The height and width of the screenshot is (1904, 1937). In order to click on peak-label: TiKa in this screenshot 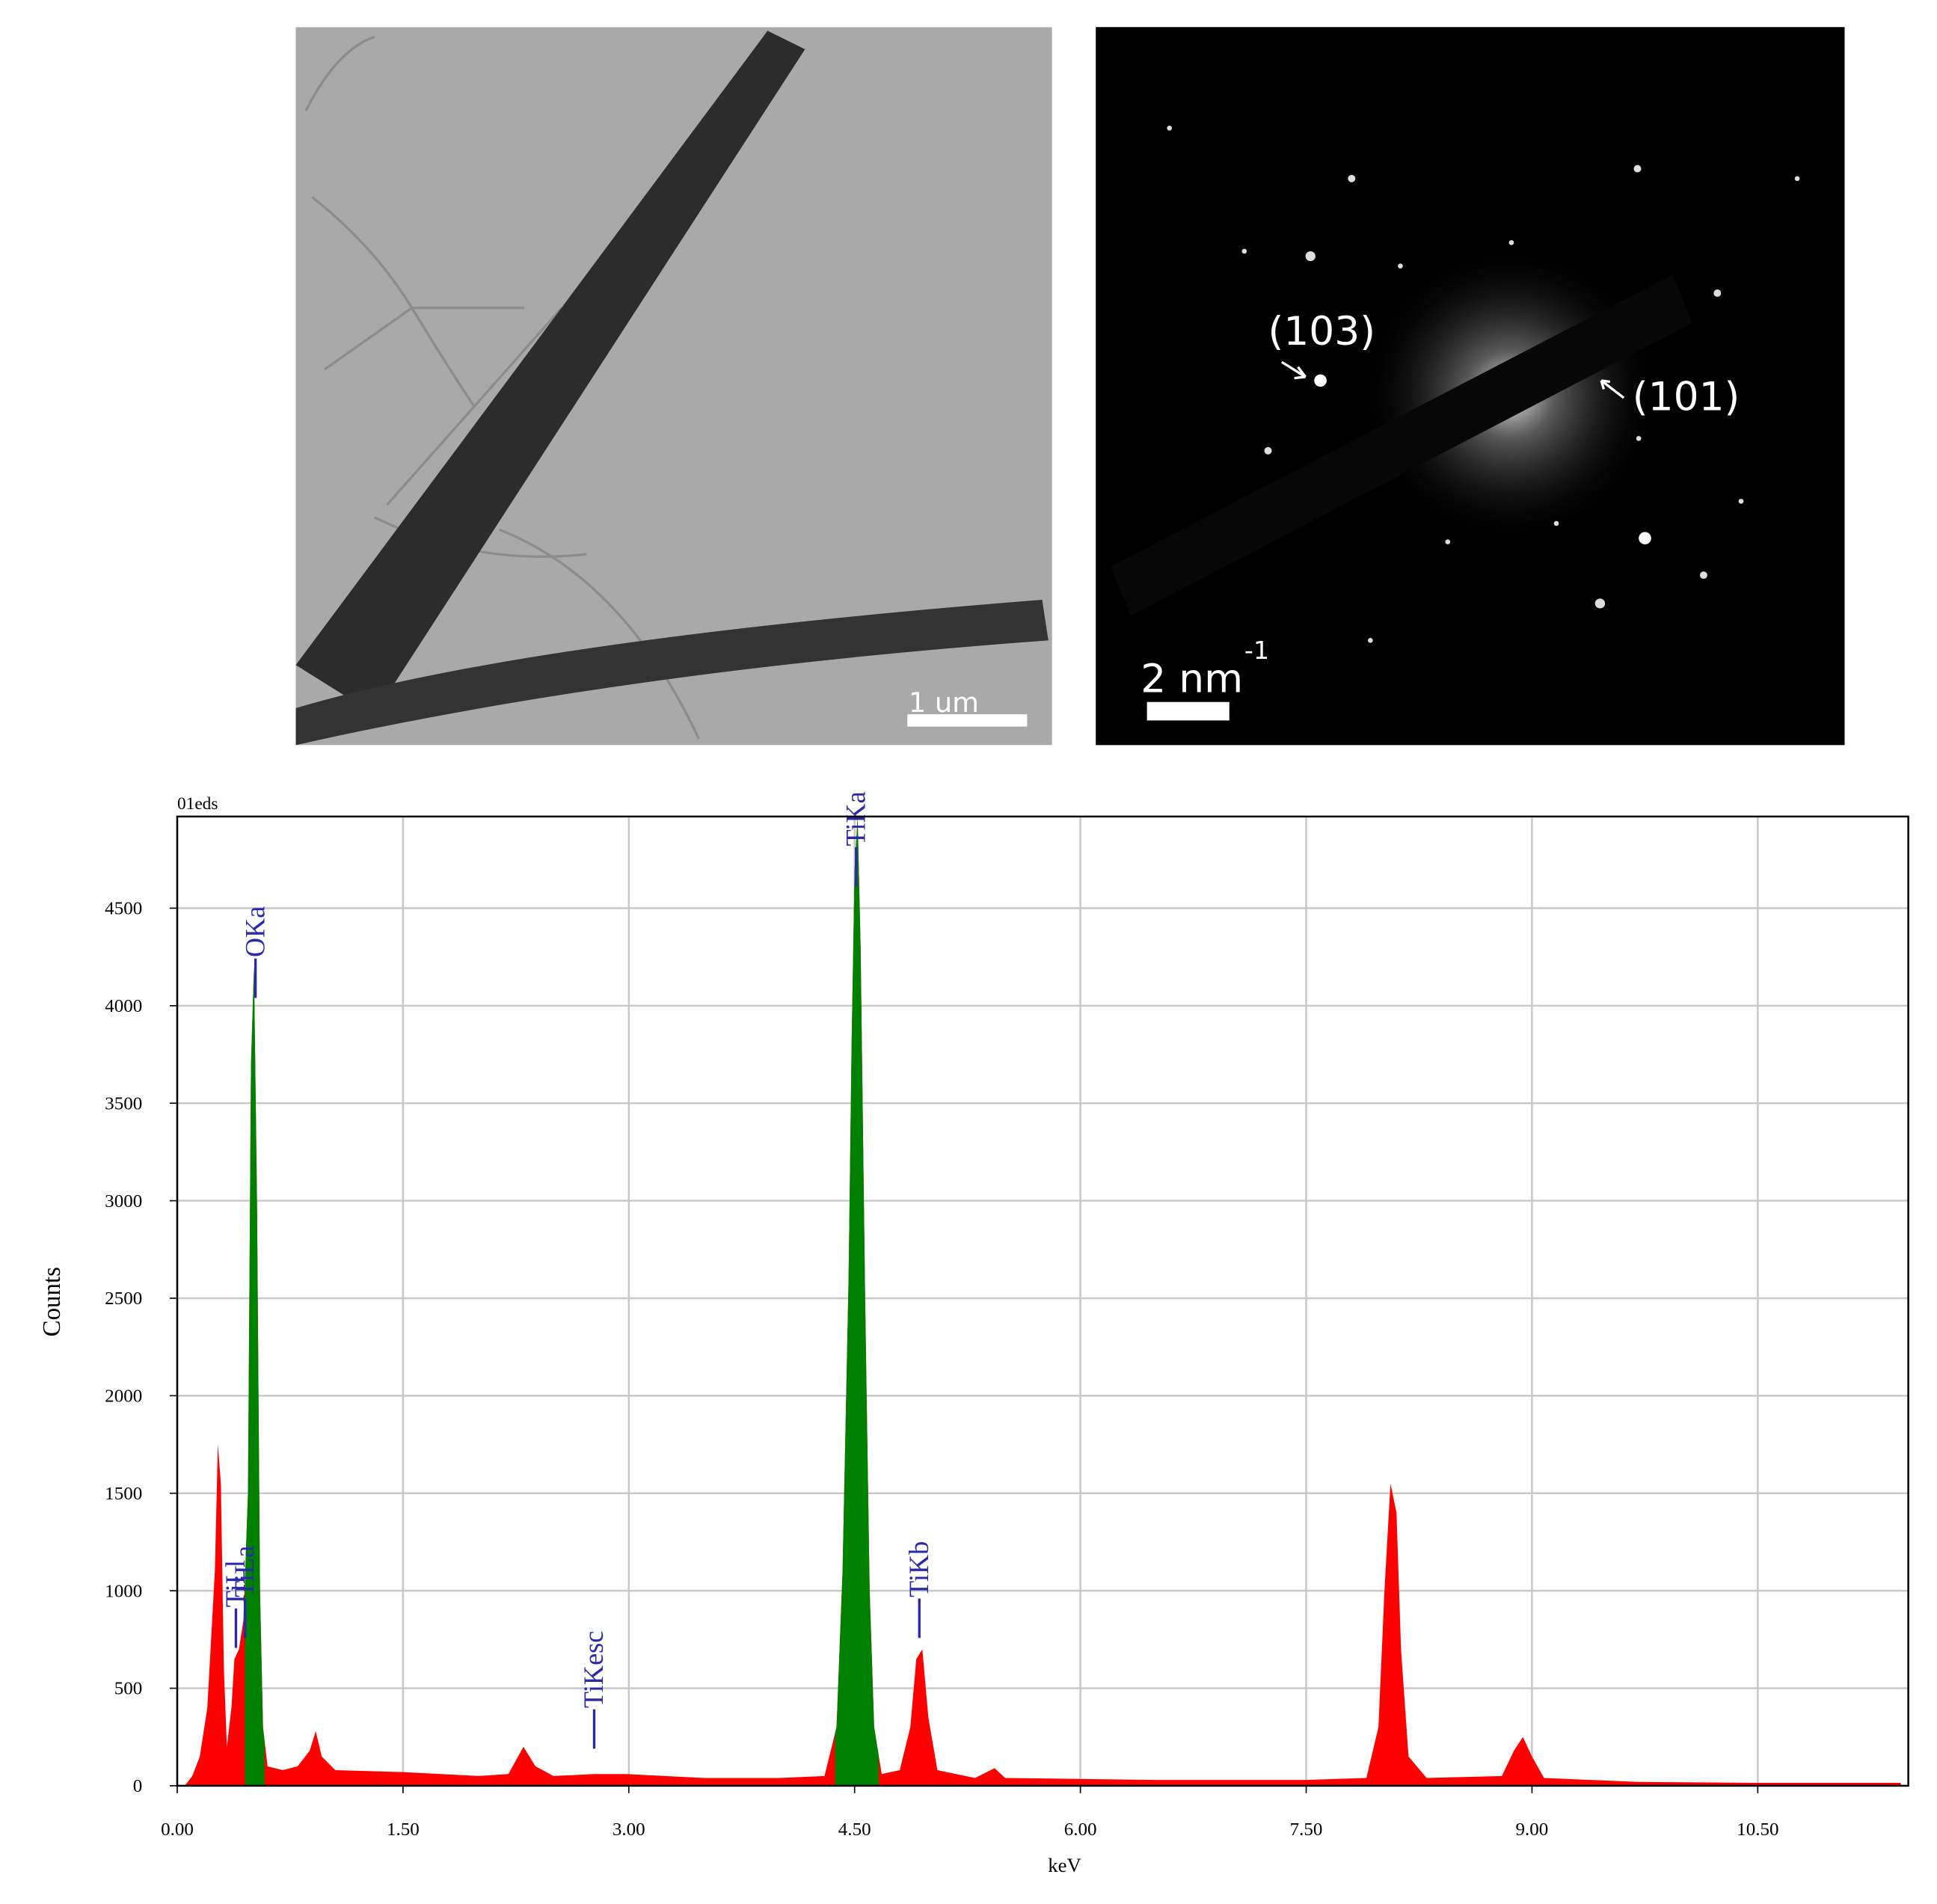, I will do `click(856, 818)`.